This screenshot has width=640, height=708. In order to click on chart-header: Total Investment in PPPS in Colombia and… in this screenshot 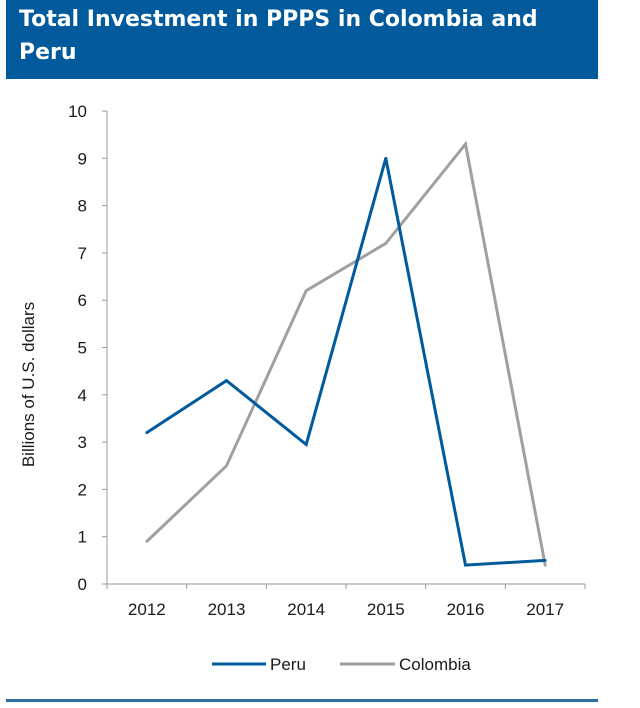, I will do `click(302, 39)`.